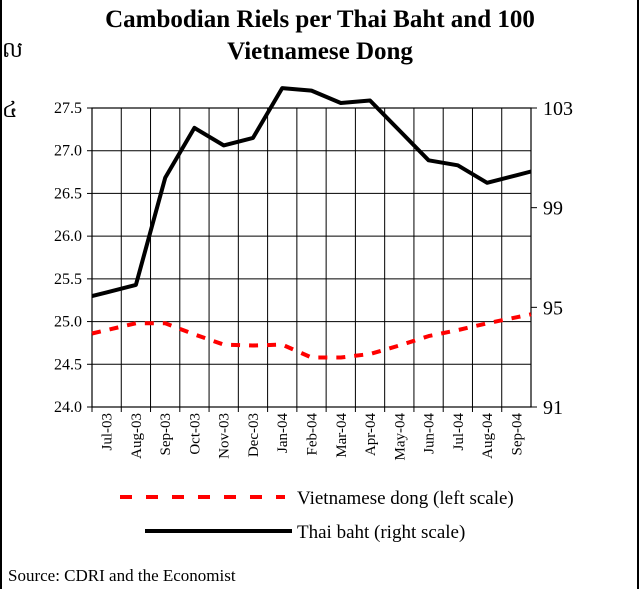 This screenshot has width=641, height=591. What do you see at coordinates (10, 109) in the screenshot?
I see `cropped-edge-text-2: ៤` at bounding box center [10, 109].